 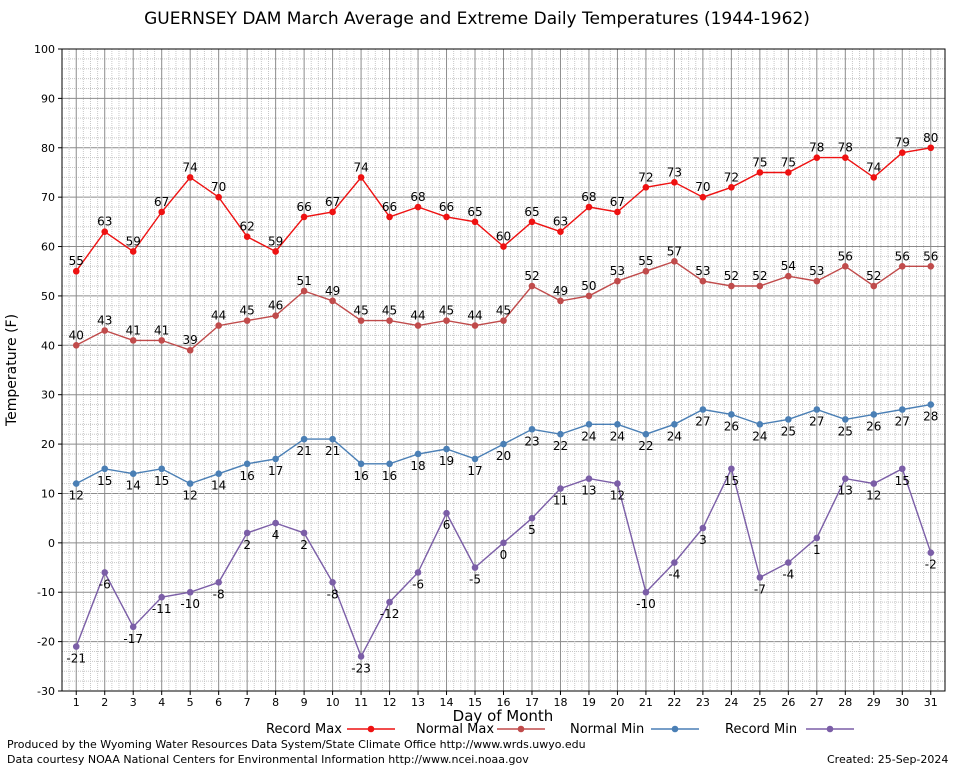 I want to click on x-tick-label: 3, so click(x=133, y=702).